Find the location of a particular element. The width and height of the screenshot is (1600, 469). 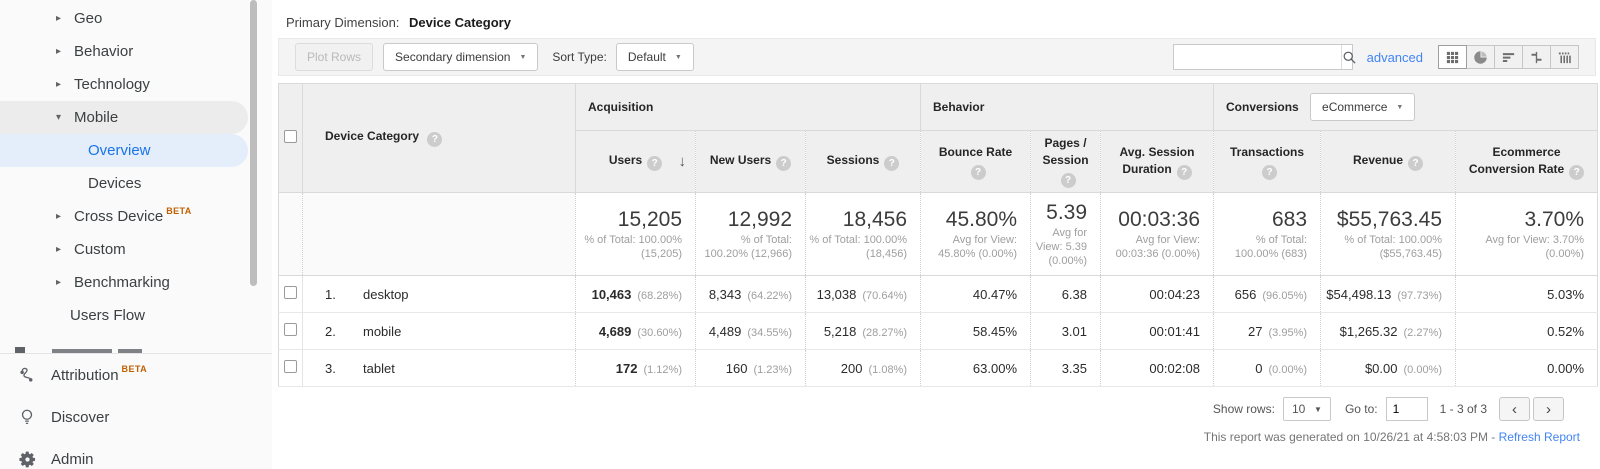

metric-cell: 4,689 (30.60%) is located at coordinates (635, 331).